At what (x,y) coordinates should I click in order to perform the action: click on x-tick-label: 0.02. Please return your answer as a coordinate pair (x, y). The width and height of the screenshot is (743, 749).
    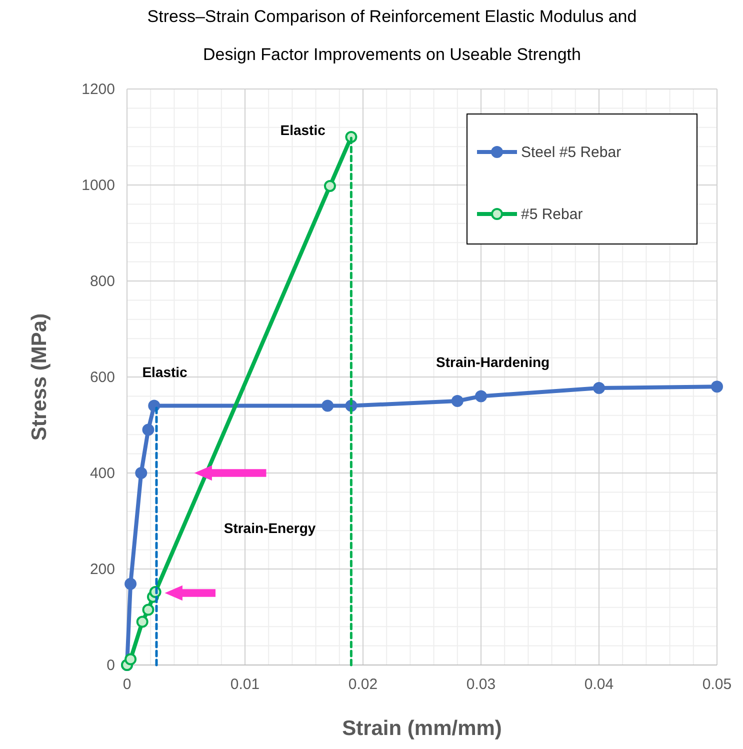
    Looking at the image, I should click on (363, 684).